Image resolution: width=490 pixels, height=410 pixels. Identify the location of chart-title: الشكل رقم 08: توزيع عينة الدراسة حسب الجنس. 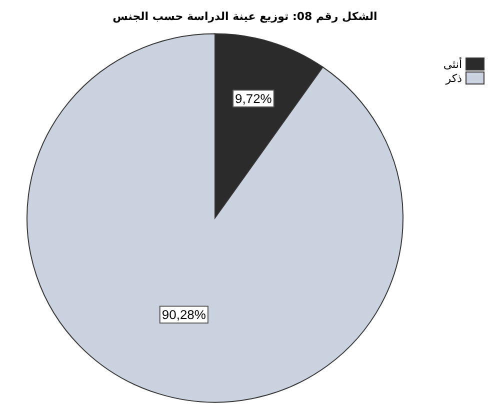
(245, 16).